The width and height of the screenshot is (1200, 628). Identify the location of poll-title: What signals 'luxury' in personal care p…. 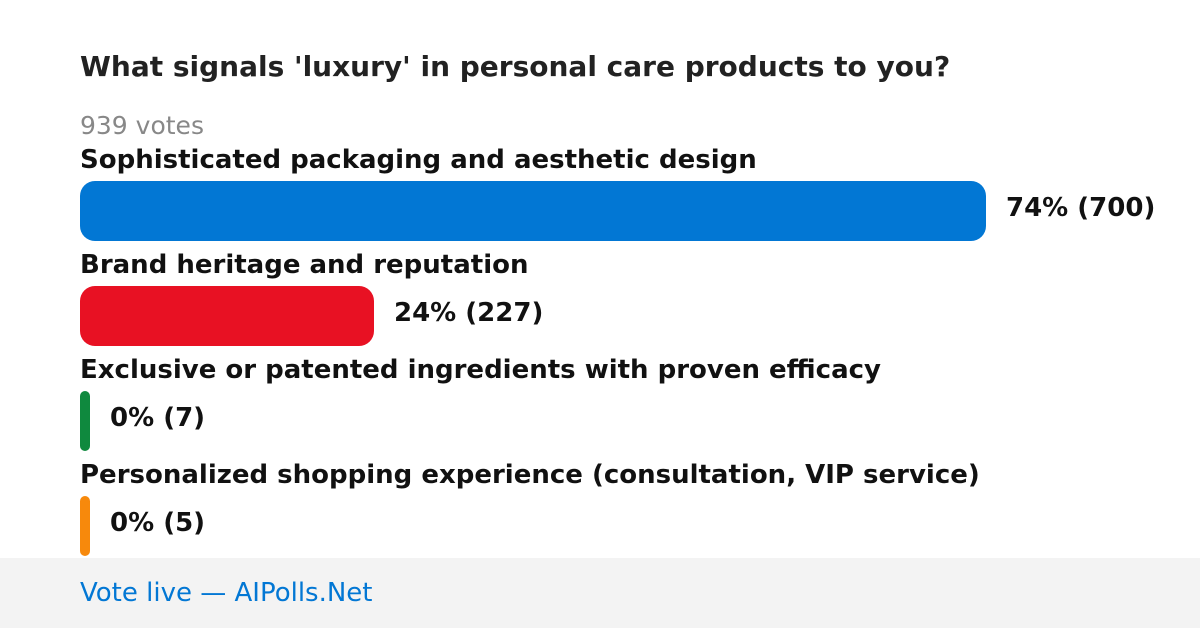
(515, 66).